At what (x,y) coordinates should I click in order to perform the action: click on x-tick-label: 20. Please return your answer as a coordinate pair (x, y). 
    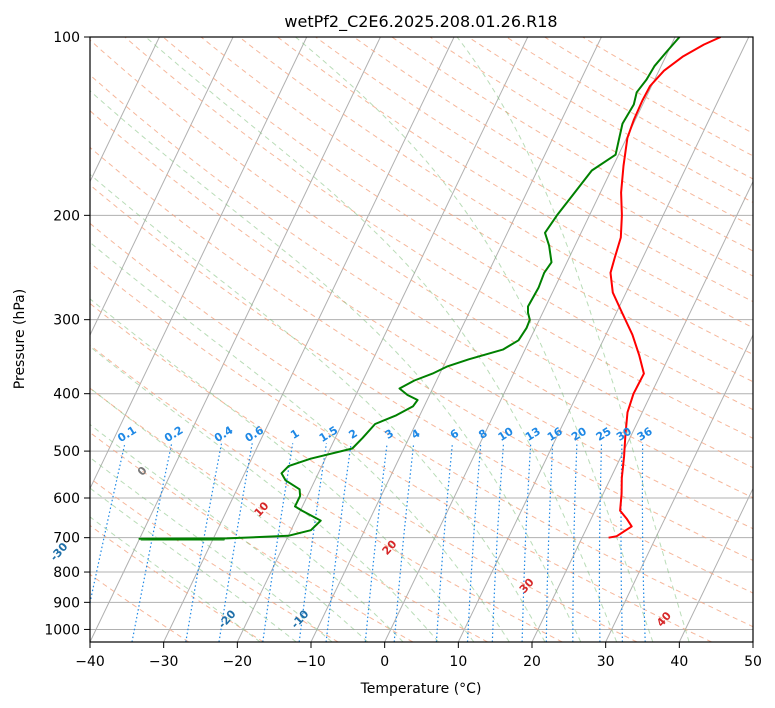
    Looking at the image, I should click on (532, 662).